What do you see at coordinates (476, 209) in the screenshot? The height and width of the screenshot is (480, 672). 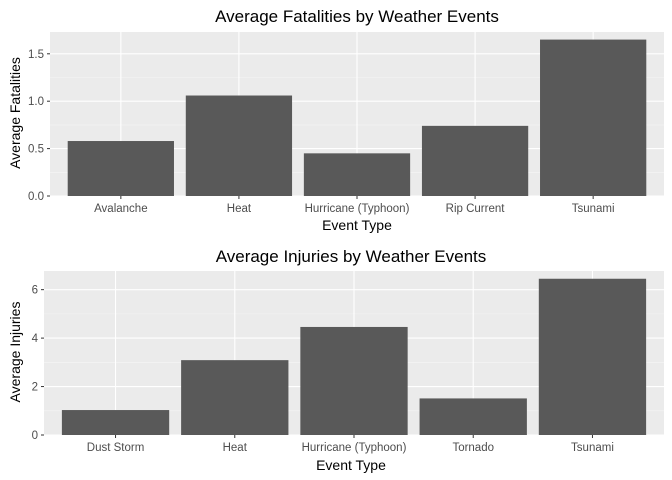 I see `fatalities-x-tick-label: Rip Current` at bounding box center [476, 209].